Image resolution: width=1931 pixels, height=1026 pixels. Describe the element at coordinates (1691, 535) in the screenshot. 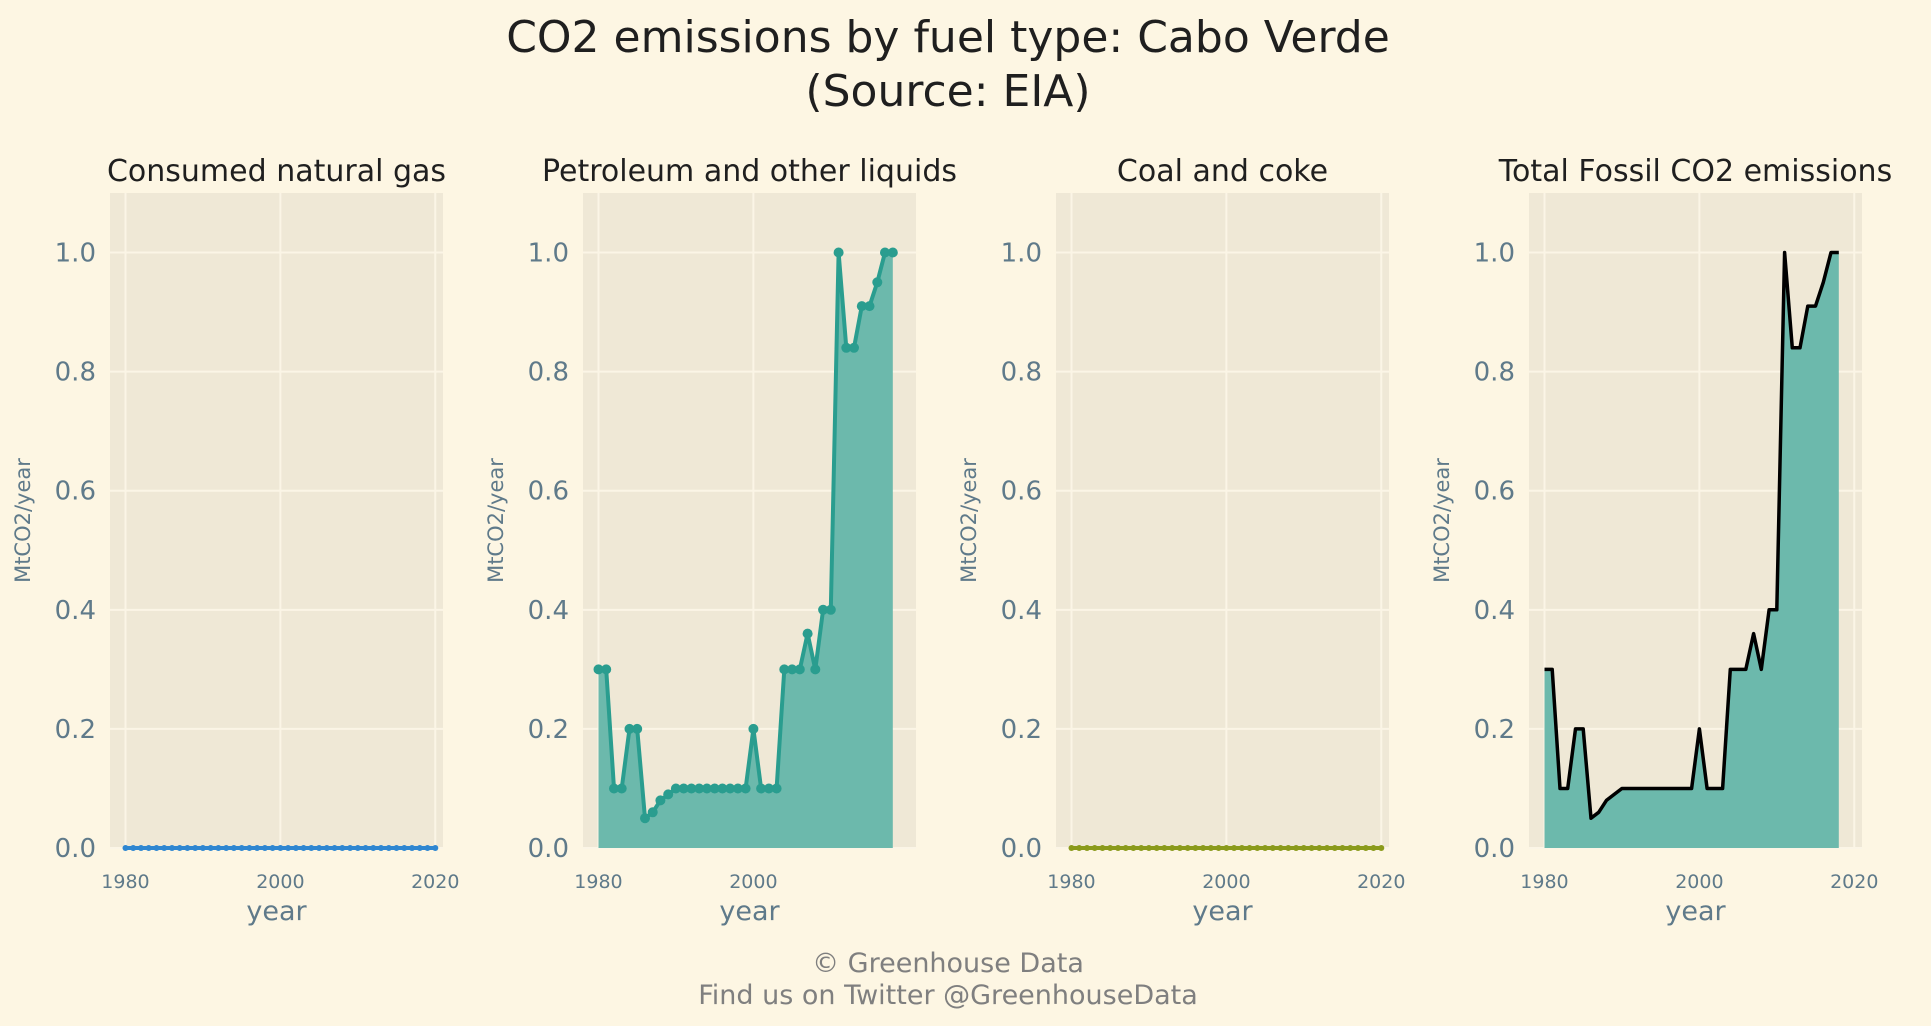

I see `series-line` at that location.